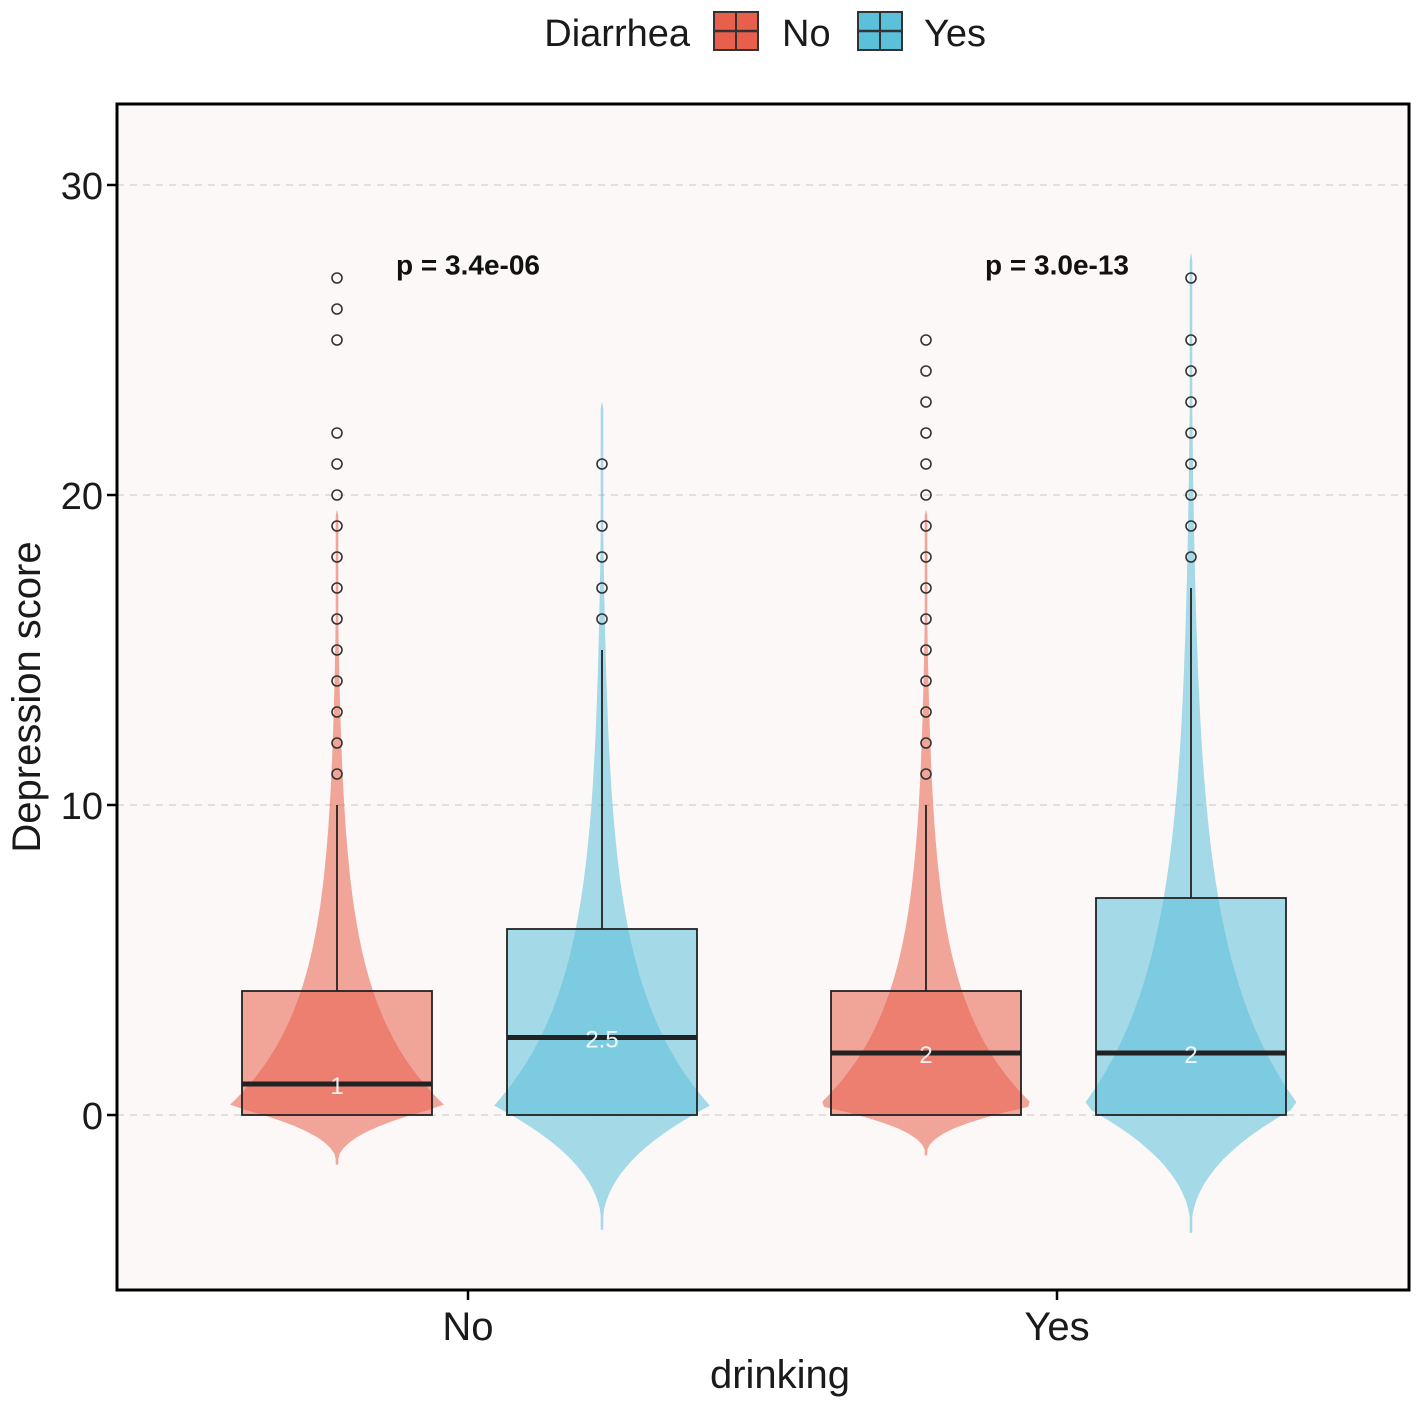 Image resolution: width=1417 pixels, height=1403 pixels. Describe the element at coordinates (467, 1327) in the screenshot. I see `x-tick-label: No` at that location.